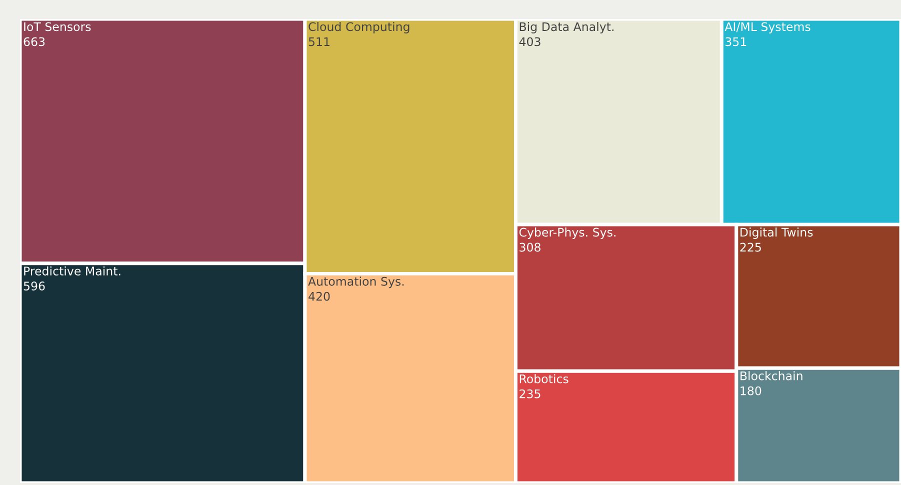  I want to click on category-label: Automation Sys., so click(356, 282).